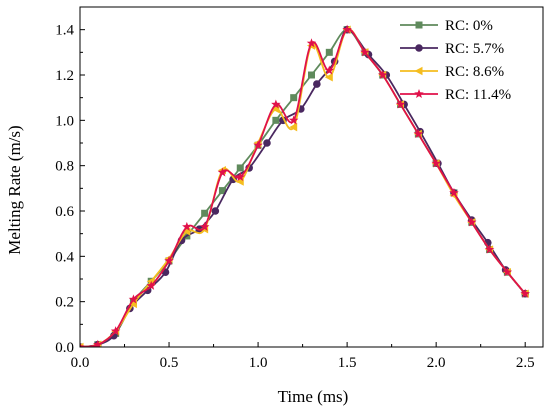 The height and width of the screenshot is (413, 550). I want to click on y-tick-label-4: 0.8, so click(64, 167).